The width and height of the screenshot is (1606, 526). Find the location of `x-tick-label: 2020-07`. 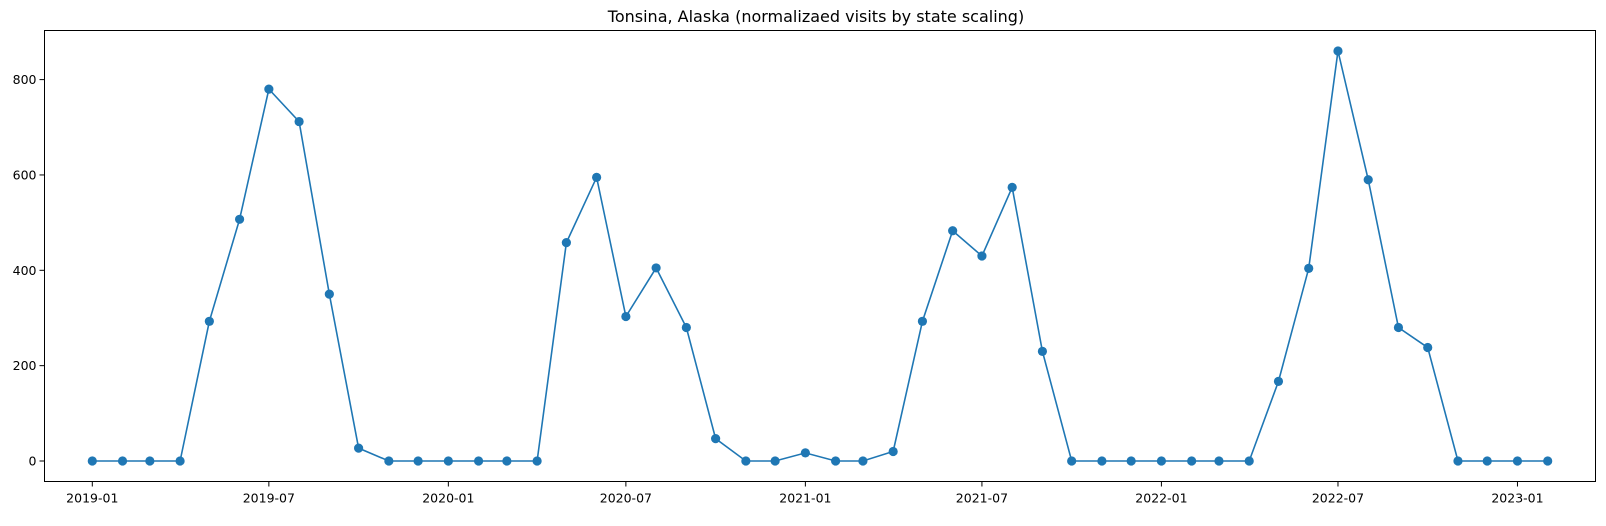

x-tick-label: 2020-07 is located at coordinates (626, 498).